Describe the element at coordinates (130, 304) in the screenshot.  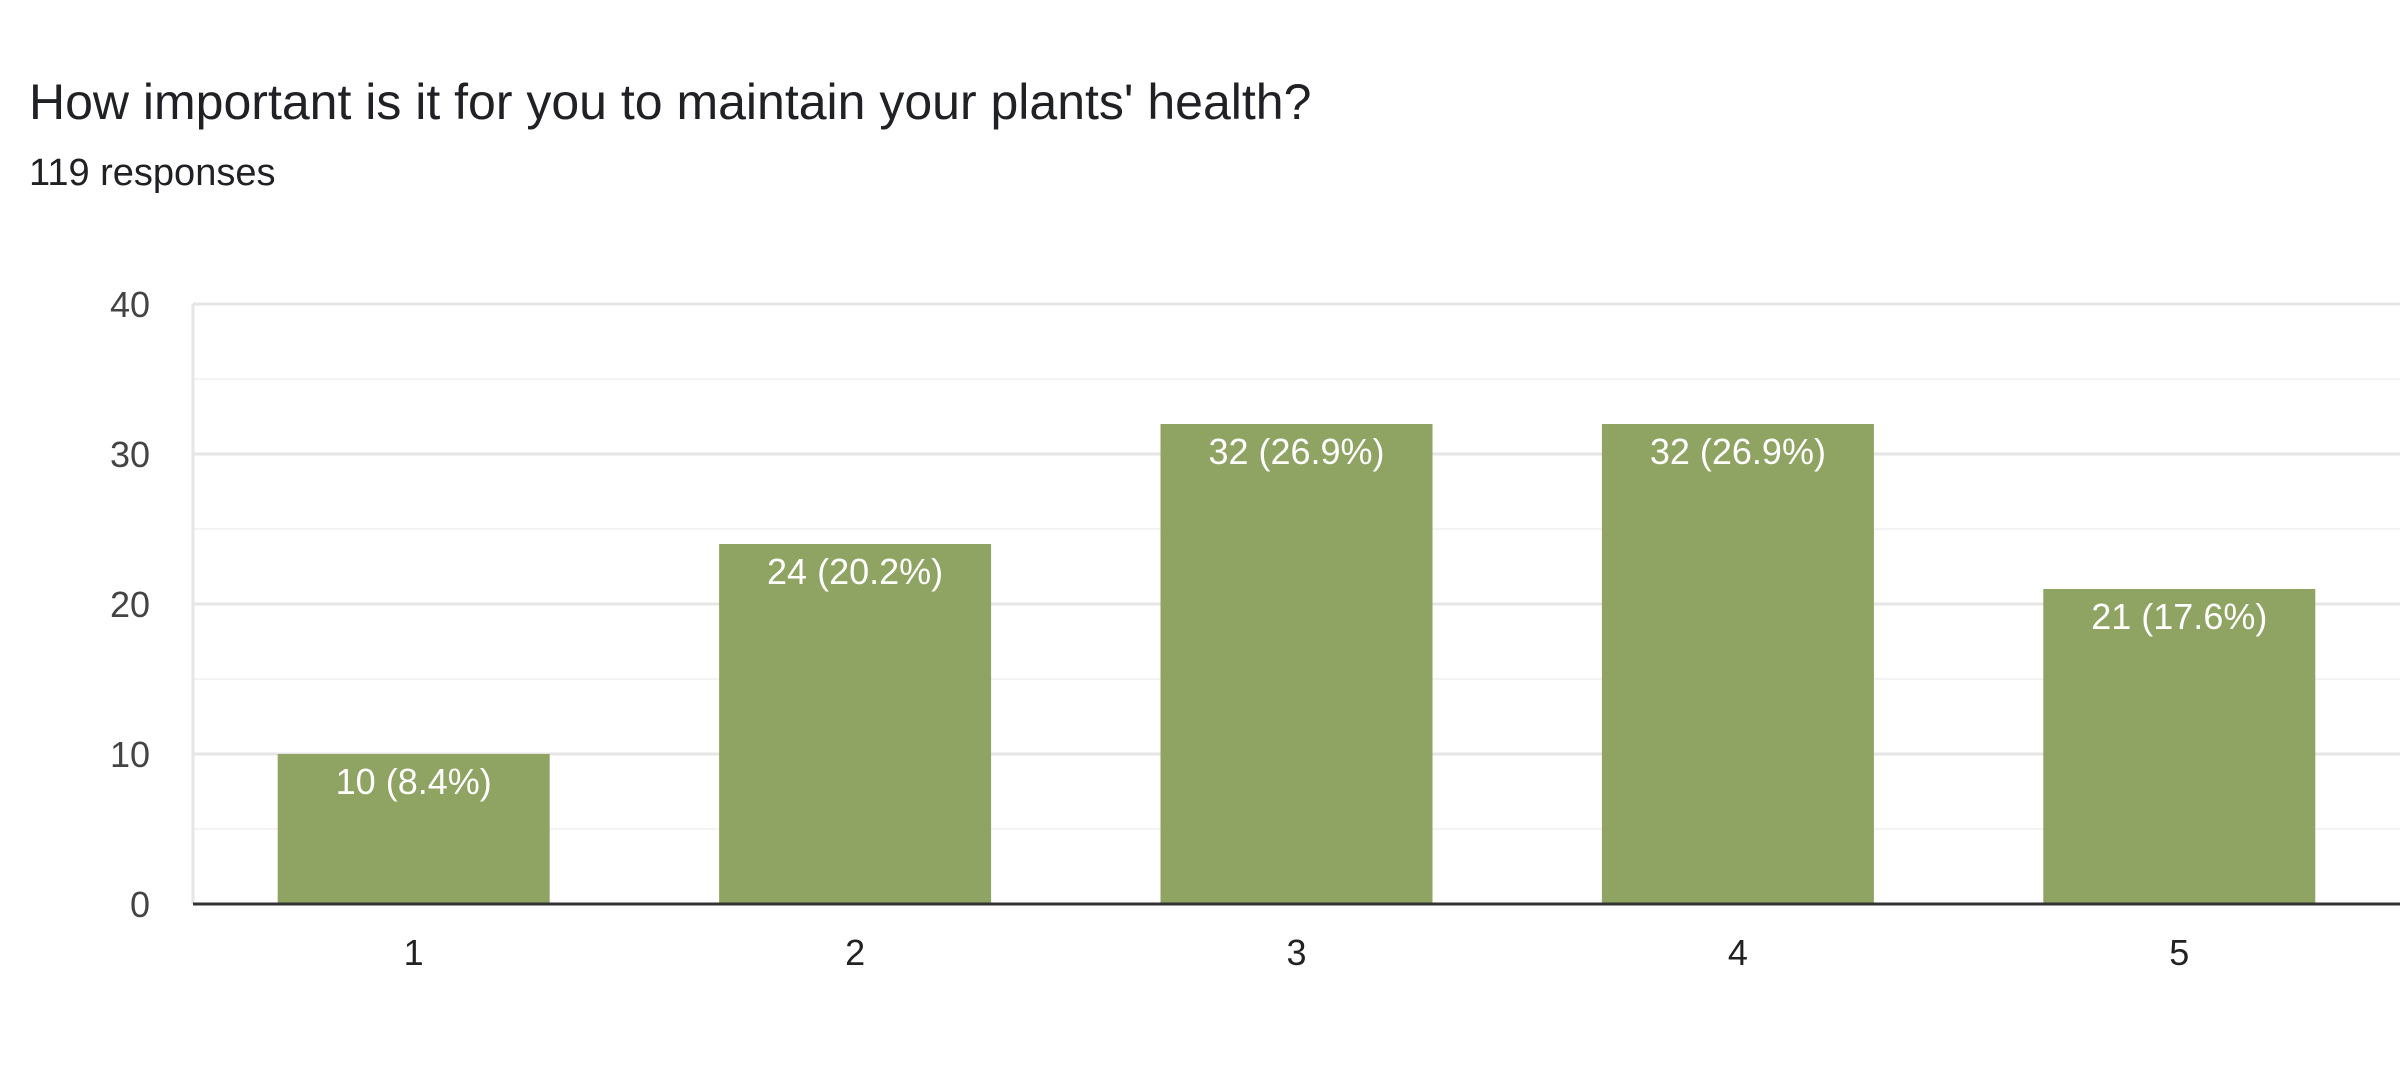
I see `y-tick-label: 40` at that location.